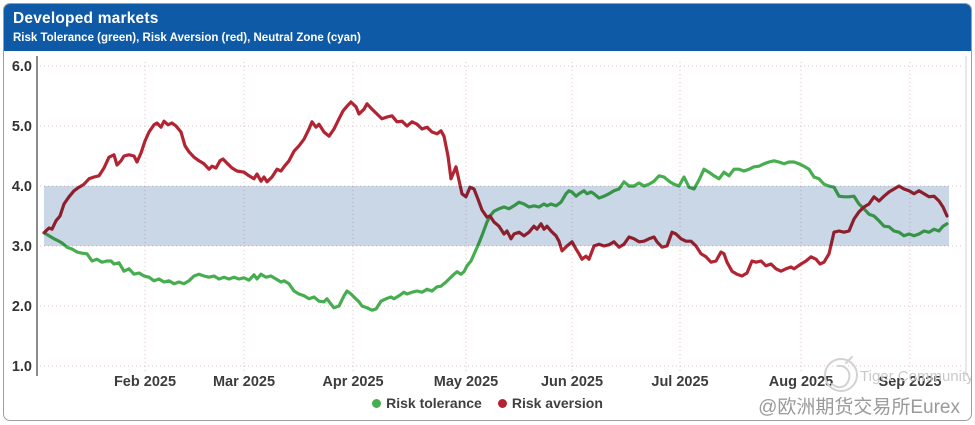 This screenshot has height=425, width=975. I want to click on legend-dot-risk-tolerance, so click(377, 403).